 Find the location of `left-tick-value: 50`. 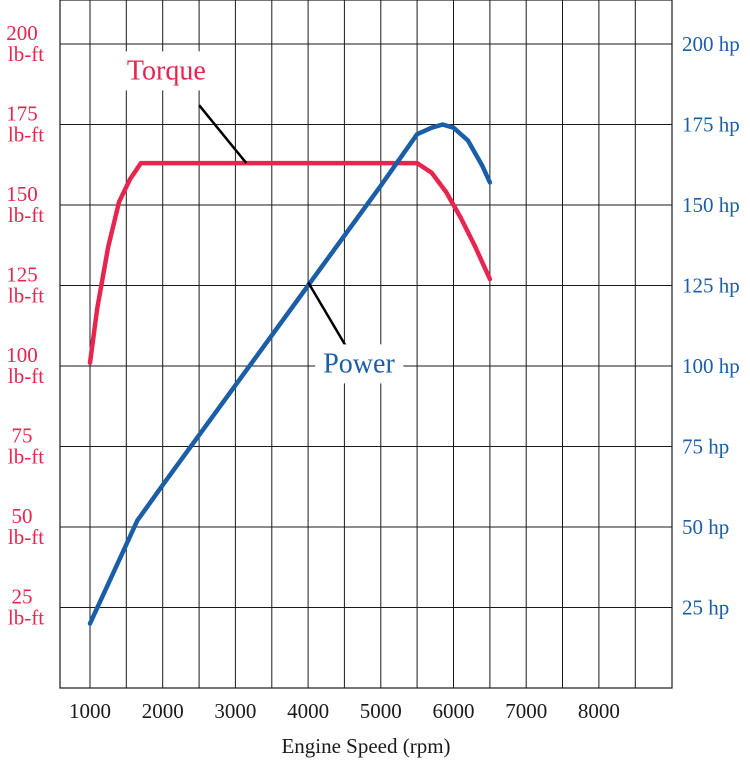

left-tick-value: 50 is located at coordinates (22, 516).